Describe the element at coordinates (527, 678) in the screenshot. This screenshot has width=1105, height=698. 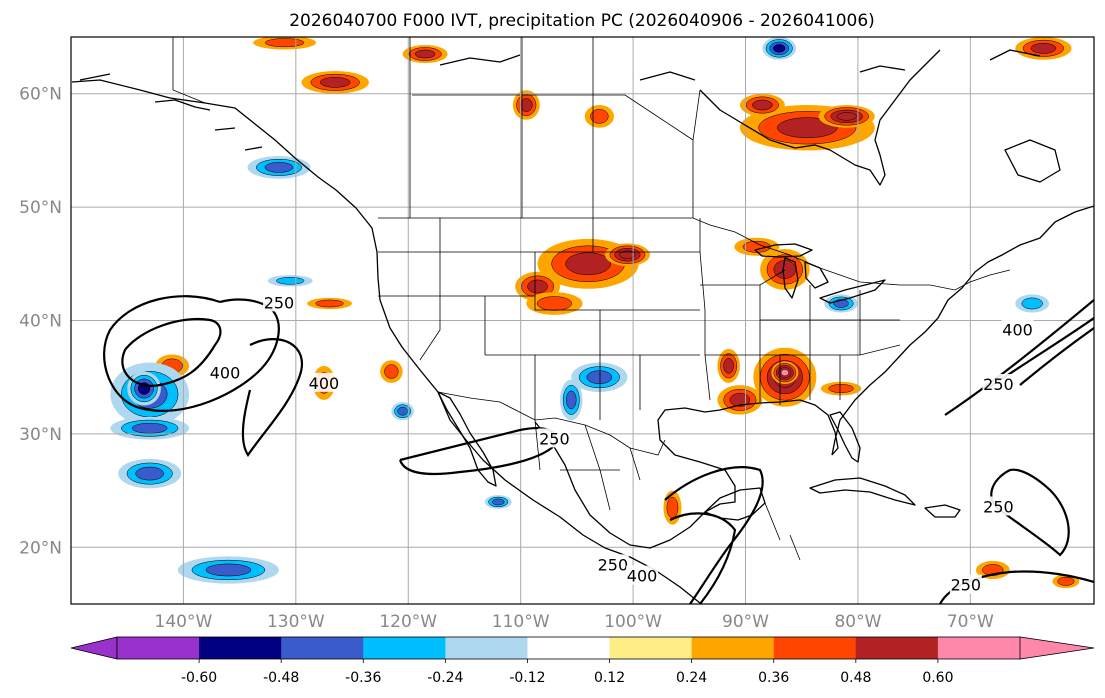
I see `colorbar-tick-label: -0.12` at that location.